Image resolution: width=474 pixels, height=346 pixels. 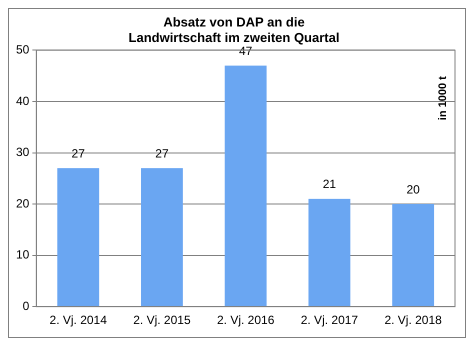 What do you see at coordinates (162, 320) in the screenshot?
I see `x-tick-label: 2. Vj. 2015` at bounding box center [162, 320].